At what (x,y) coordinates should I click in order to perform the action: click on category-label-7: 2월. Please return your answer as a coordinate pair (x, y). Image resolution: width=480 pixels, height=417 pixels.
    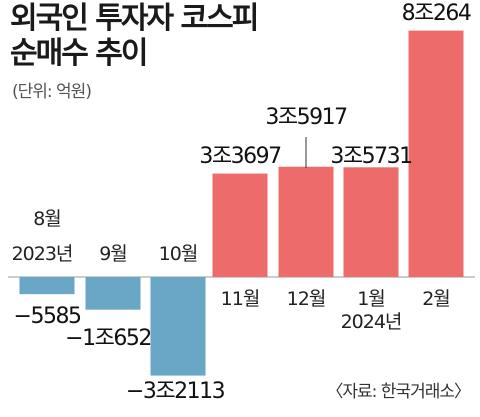
    Looking at the image, I should click on (436, 299).